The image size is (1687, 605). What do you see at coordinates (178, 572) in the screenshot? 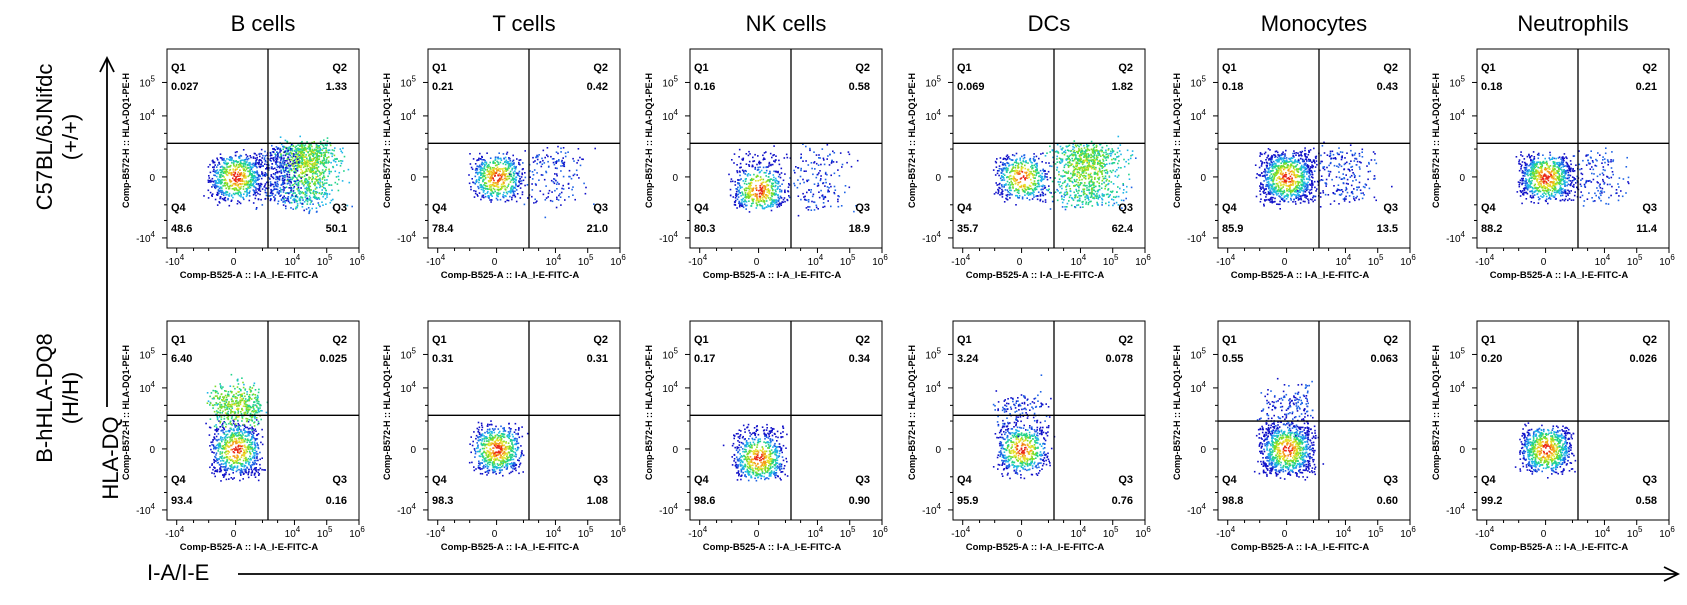
I see `x-axis-title: I-A/I-E` at bounding box center [178, 572].